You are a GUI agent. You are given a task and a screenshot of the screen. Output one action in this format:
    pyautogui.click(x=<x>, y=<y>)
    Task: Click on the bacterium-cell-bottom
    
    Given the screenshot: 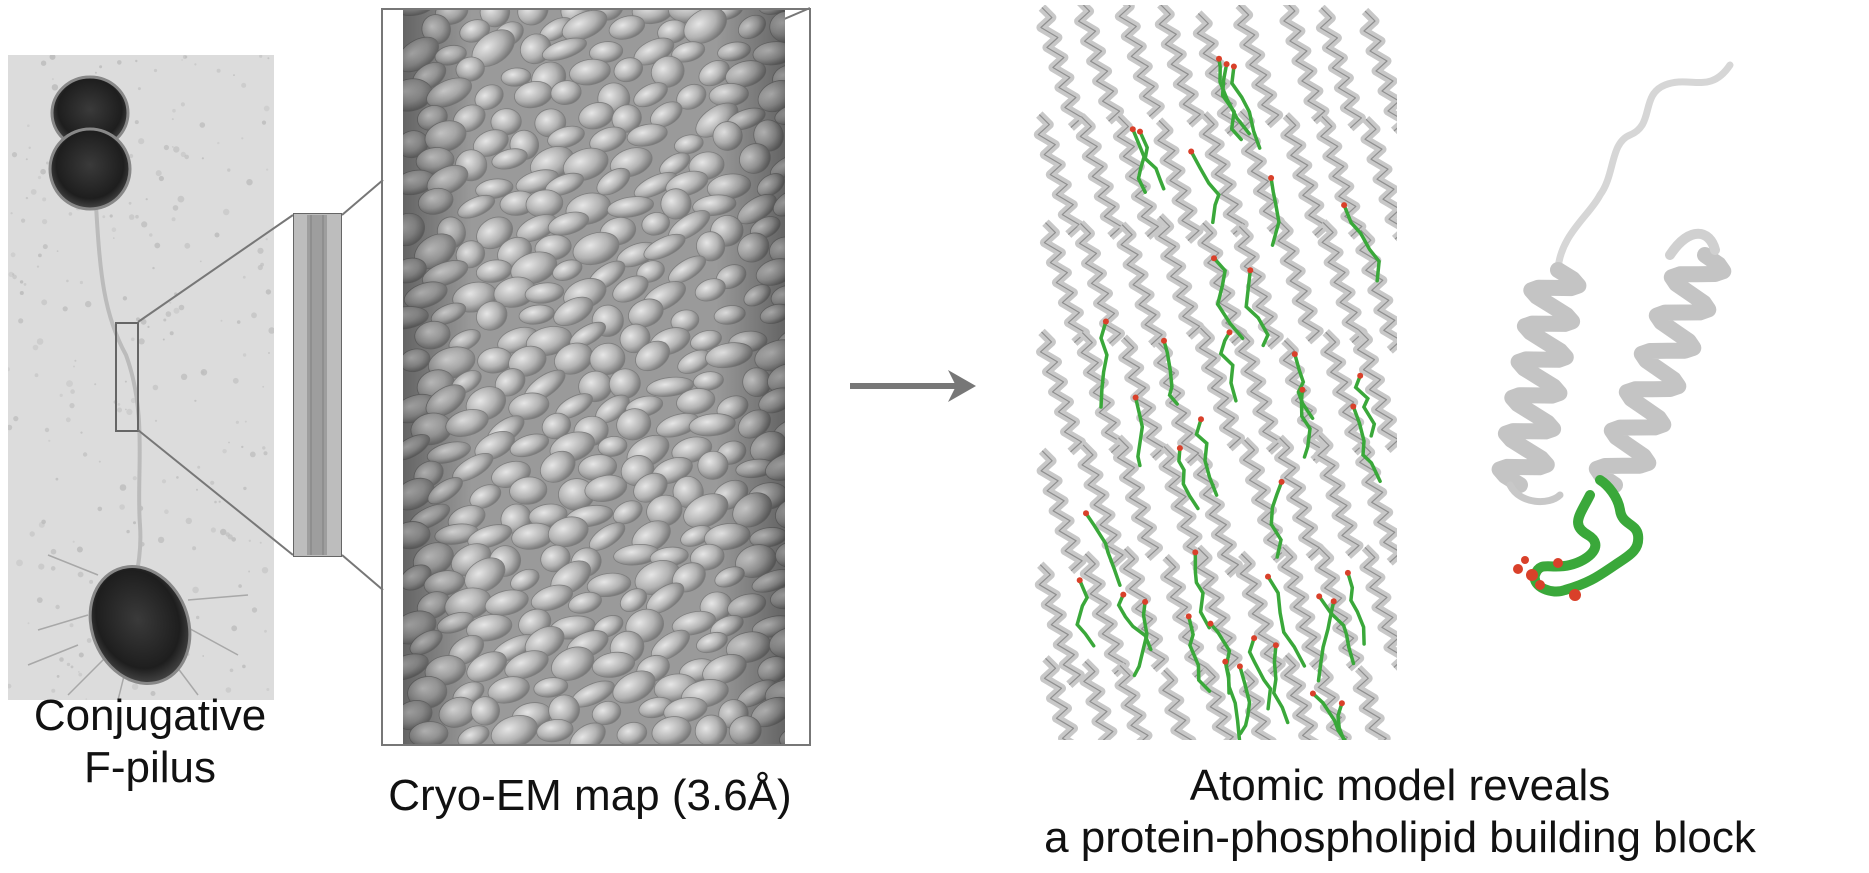 What is the action you would take?
    pyautogui.click(x=138, y=627)
    